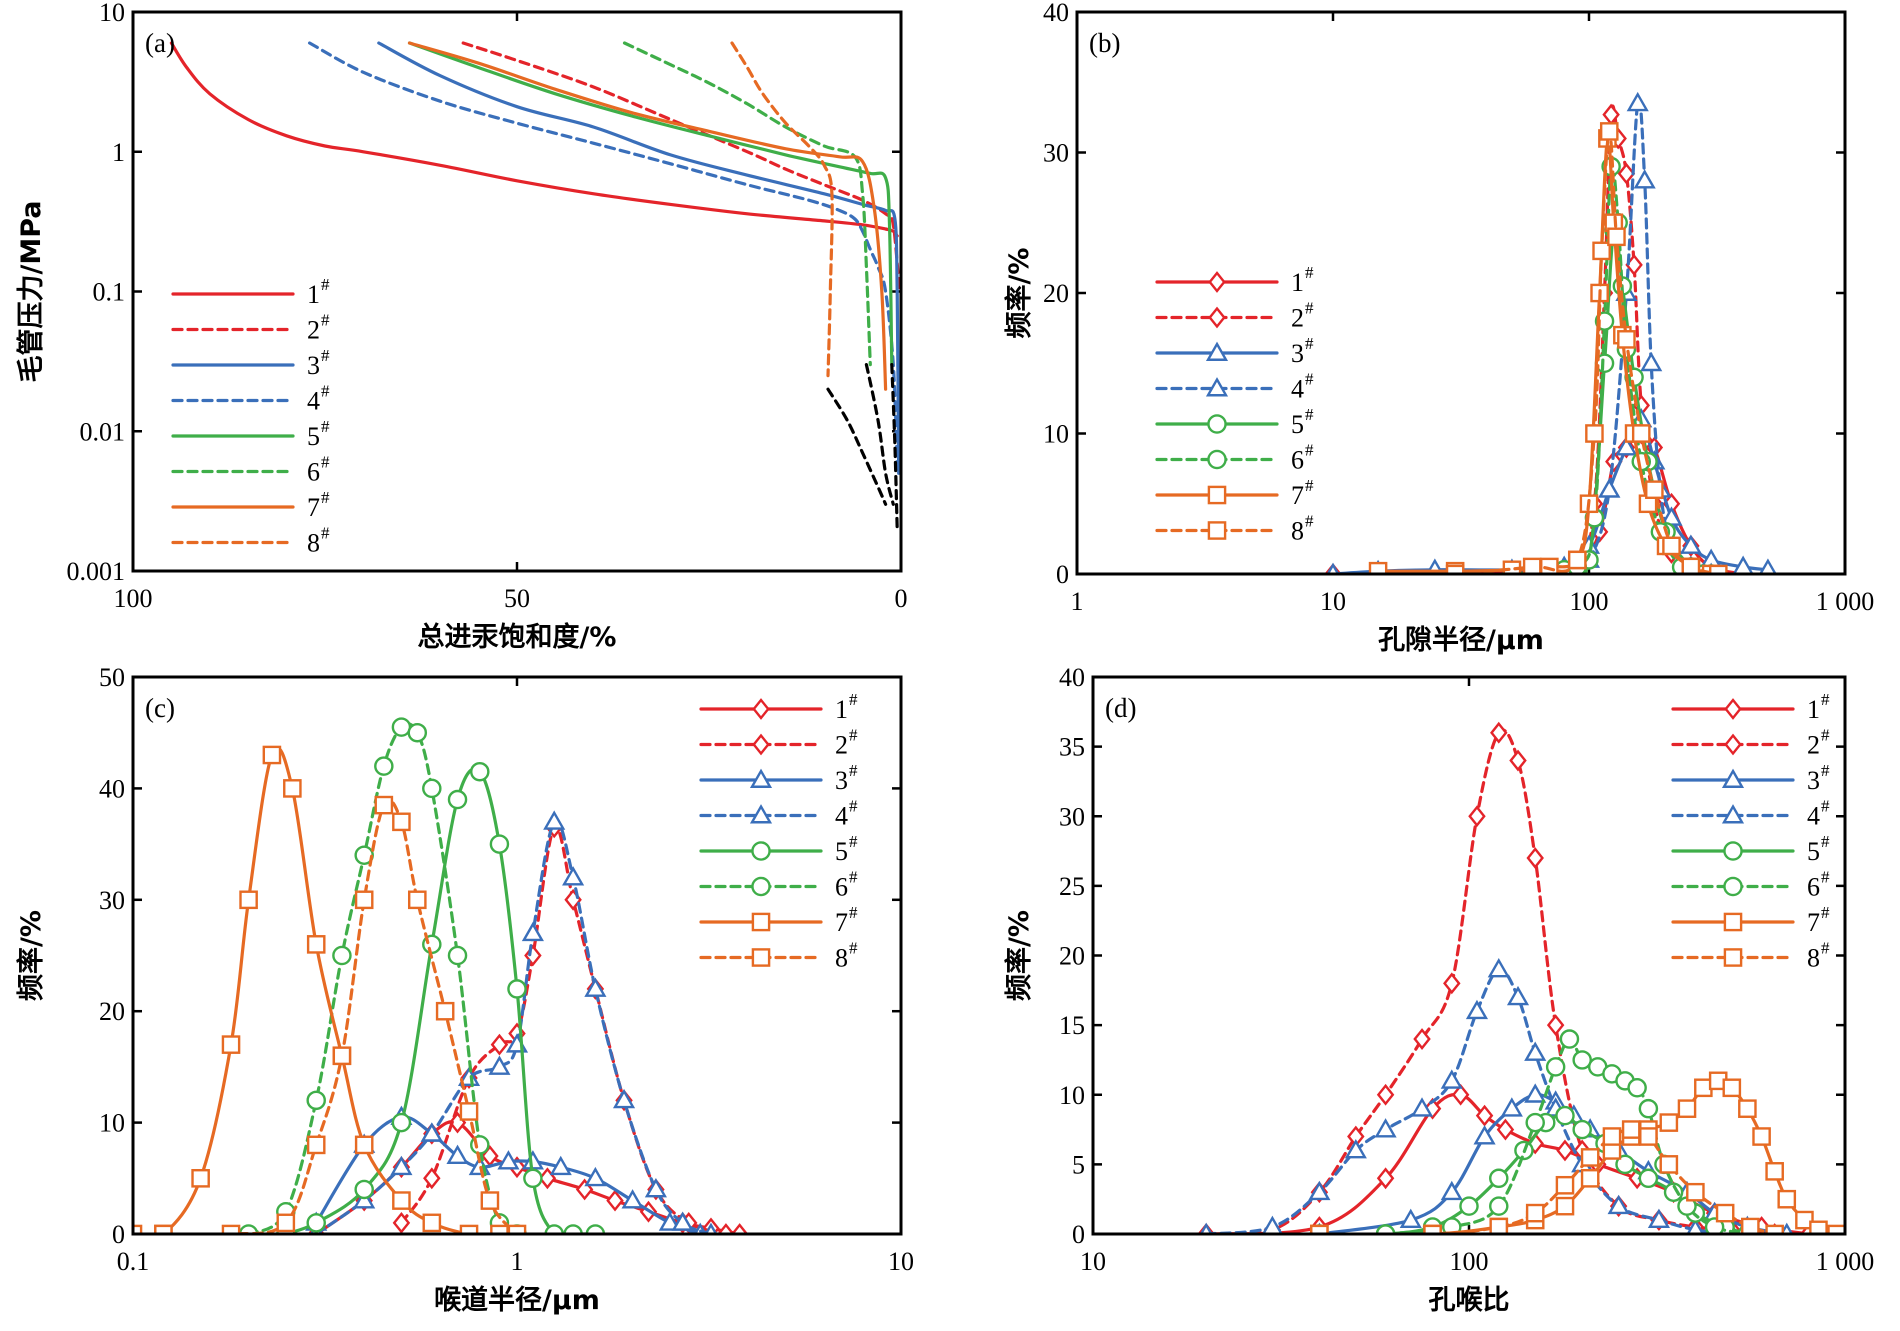 Image resolution: width=1900 pixels, height=1331 pixels. What do you see at coordinates (1825, 841) in the screenshot?
I see `panel-d-legend-sup-5: #` at bounding box center [1825, 841].